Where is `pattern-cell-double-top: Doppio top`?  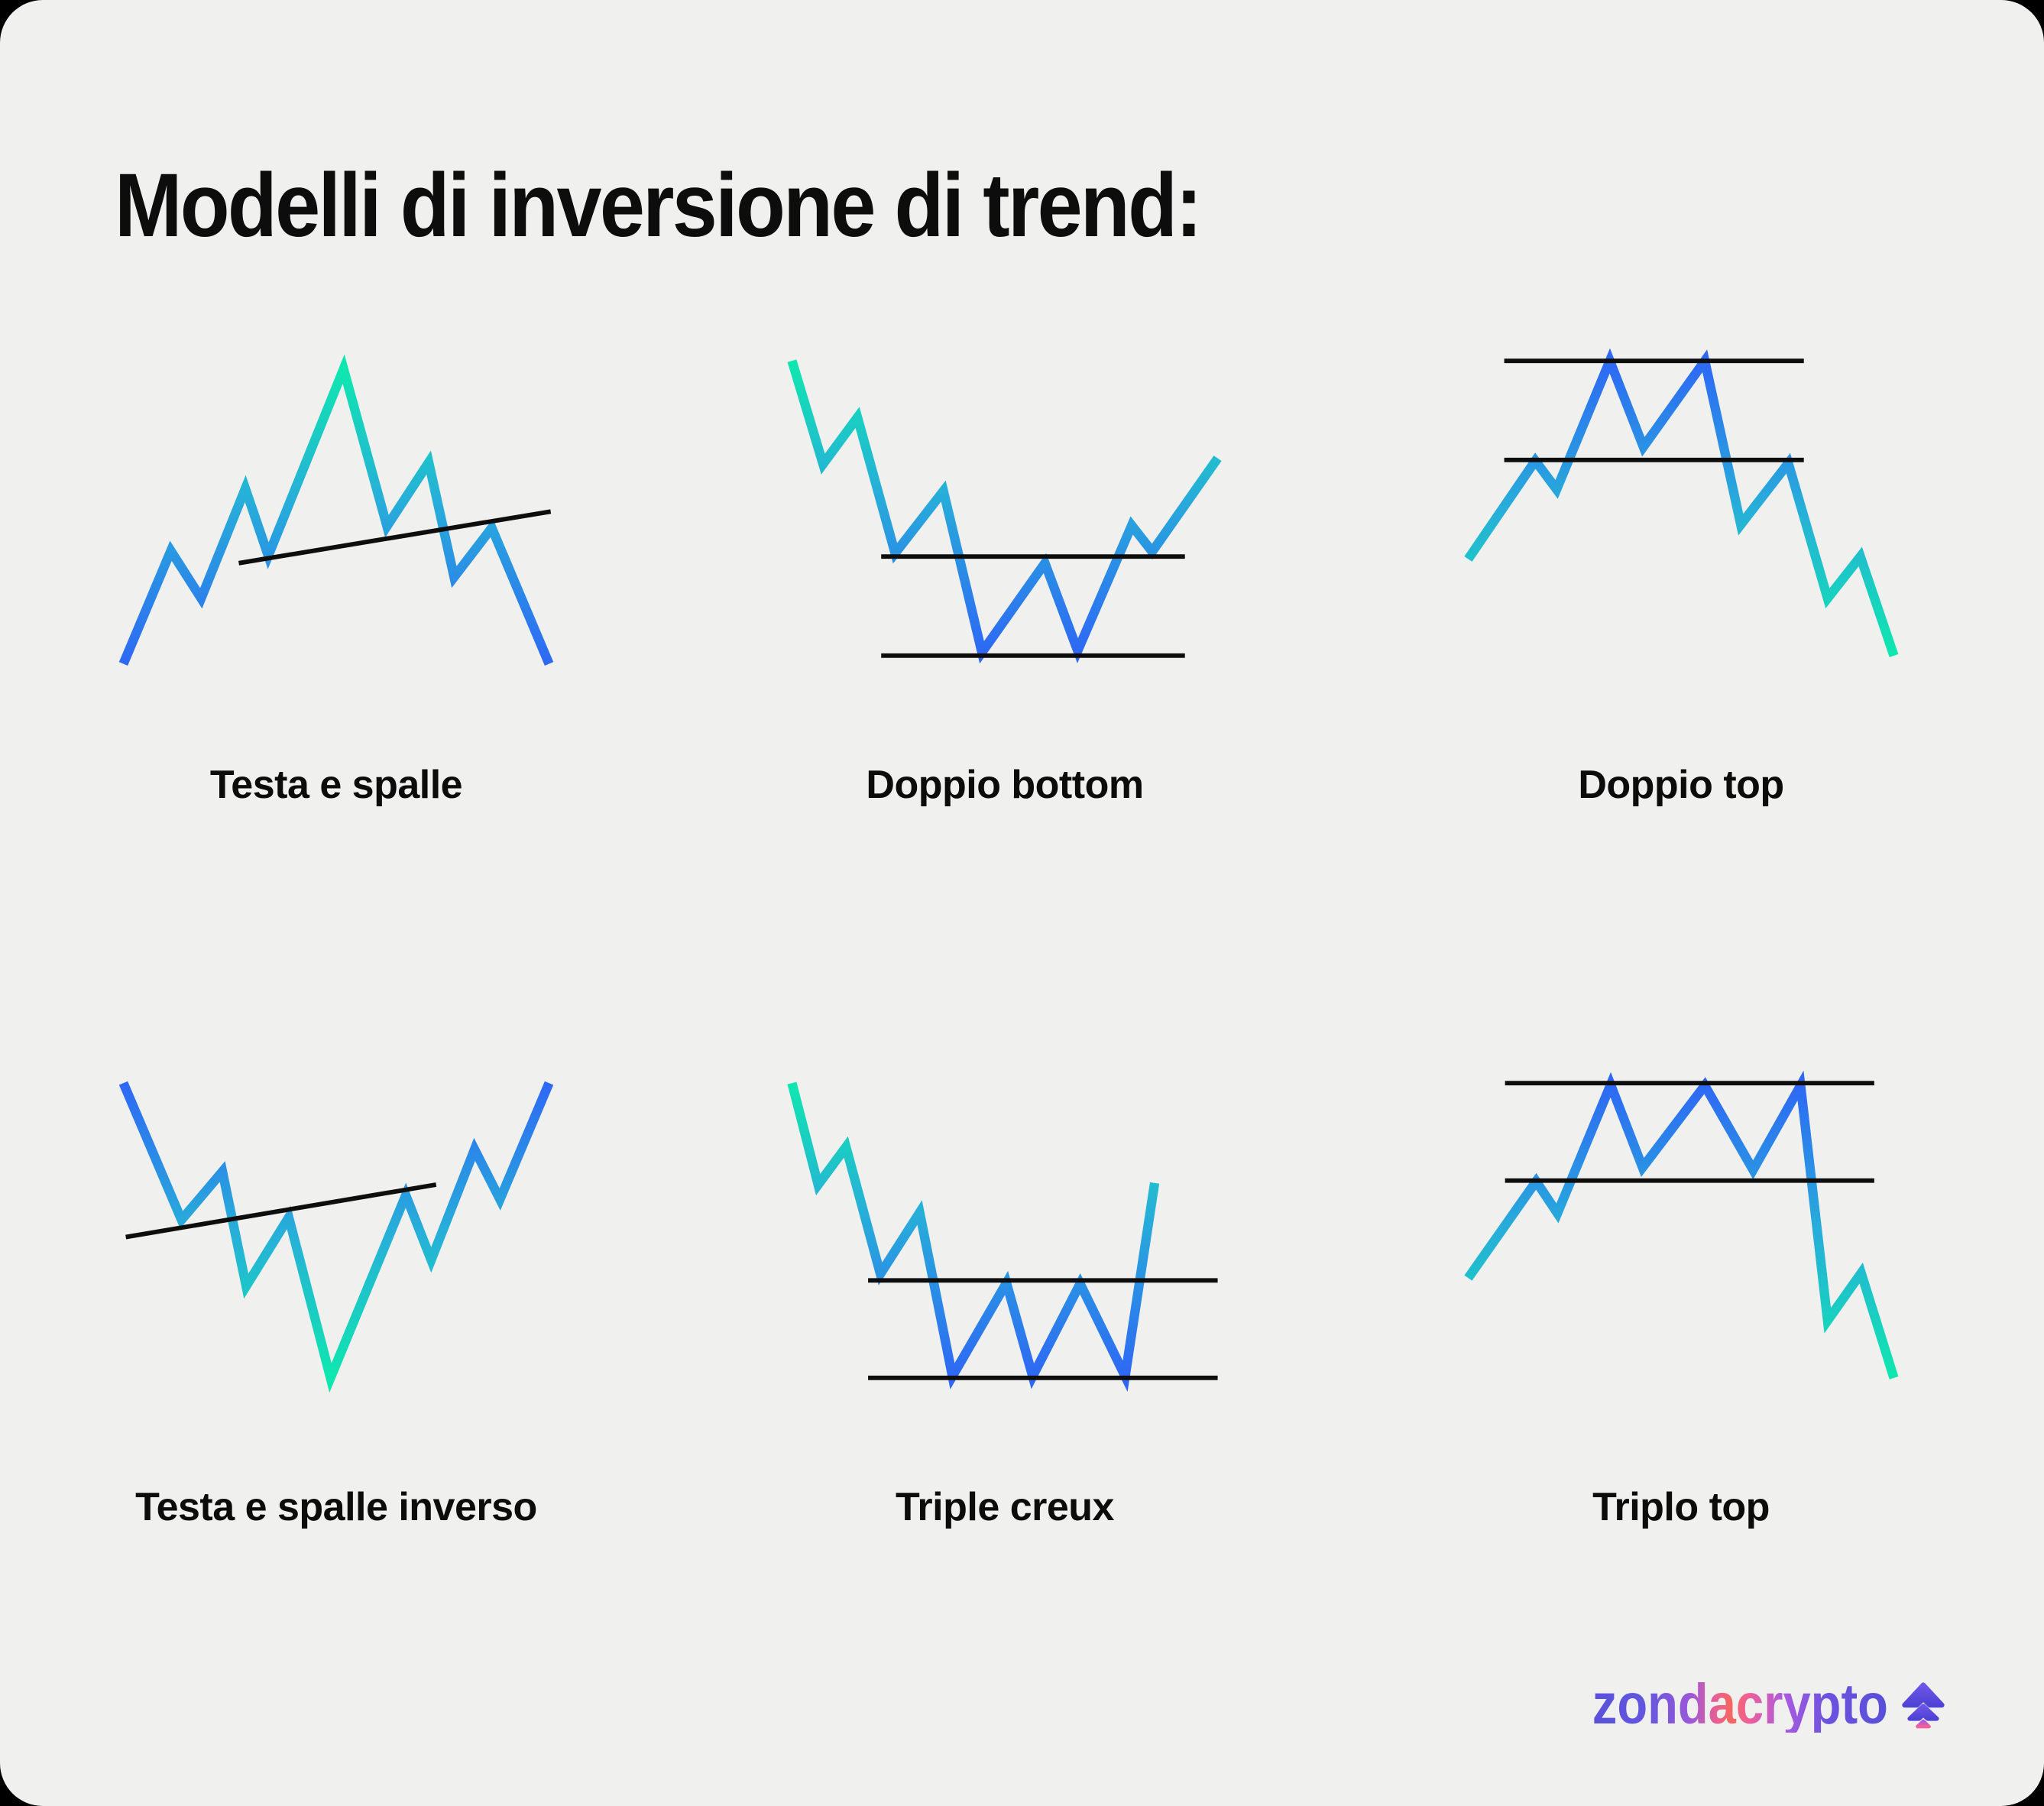
pattern-cell-double-top: Doppio top is located at coordinates (1681, 576).